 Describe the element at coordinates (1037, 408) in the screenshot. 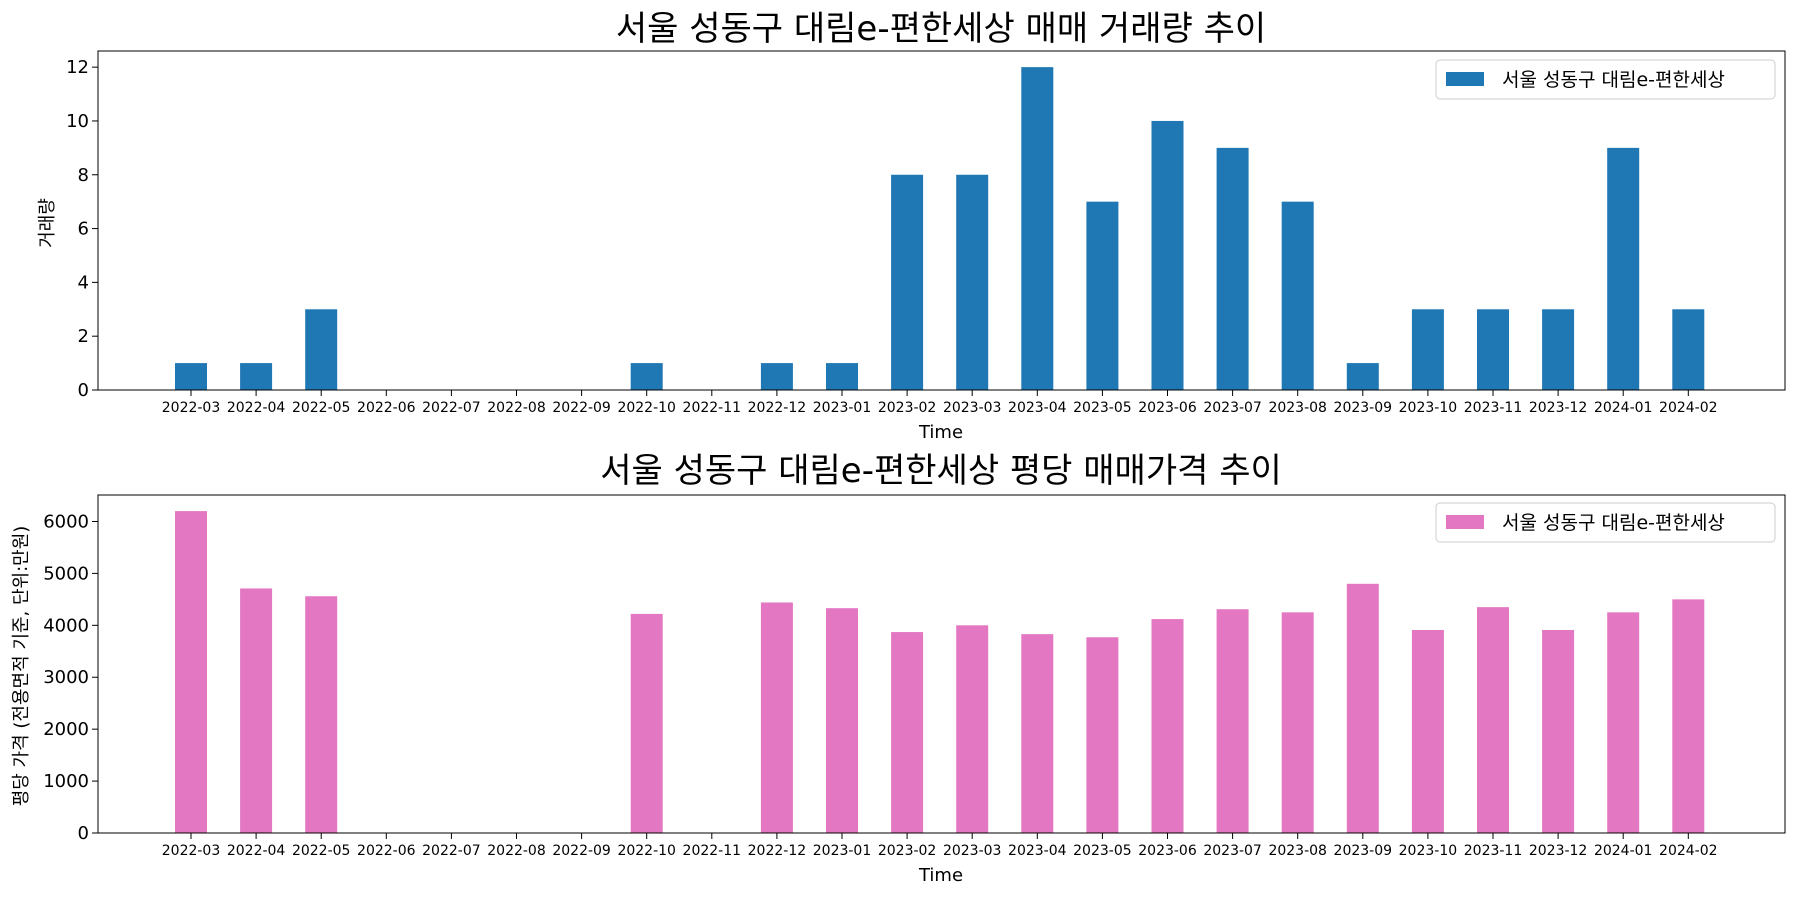

I see `volume-x-tick-label: 2023-04` at that location.